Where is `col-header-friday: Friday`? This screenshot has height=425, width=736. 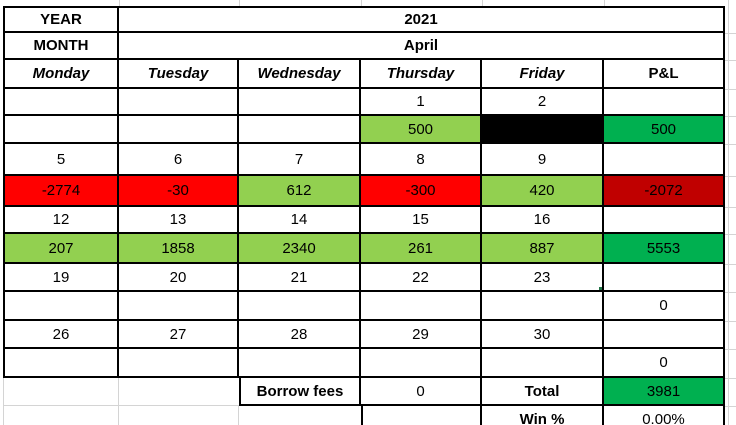
col-header-friday: Friday is located at coordinates (543, 74).